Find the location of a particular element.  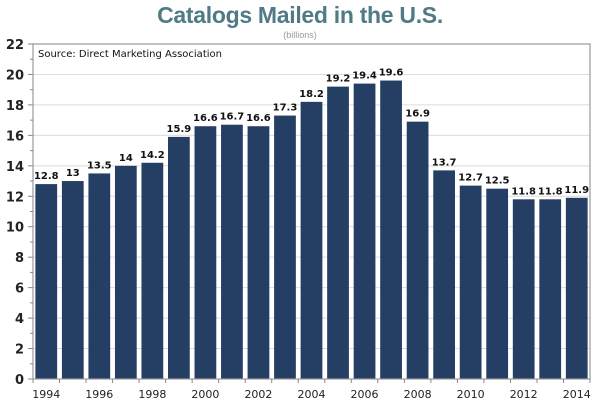

bar-2012 is located at coordinates (523, 289).